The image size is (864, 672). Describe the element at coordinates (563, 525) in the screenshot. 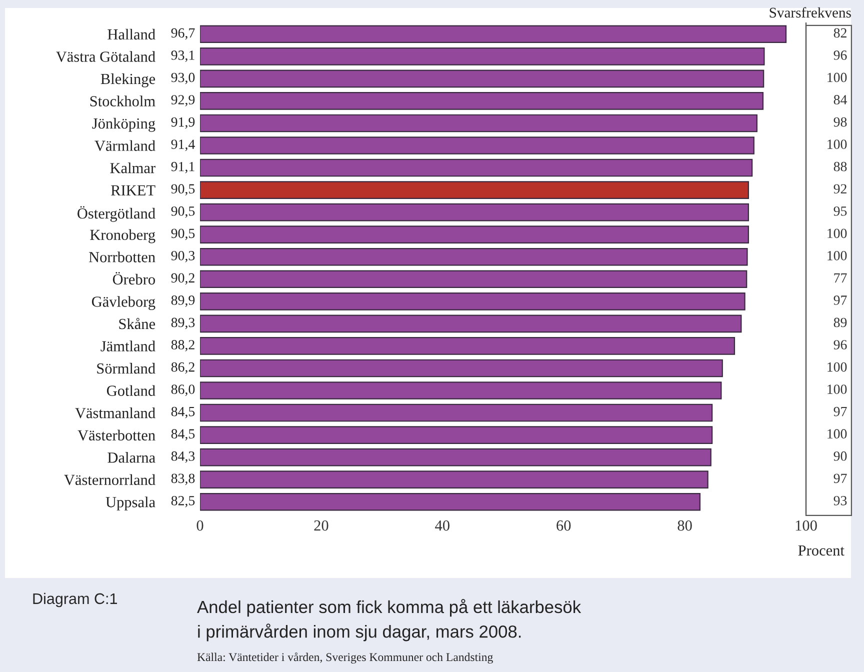

I see `x-tick-label: 60` at that location.